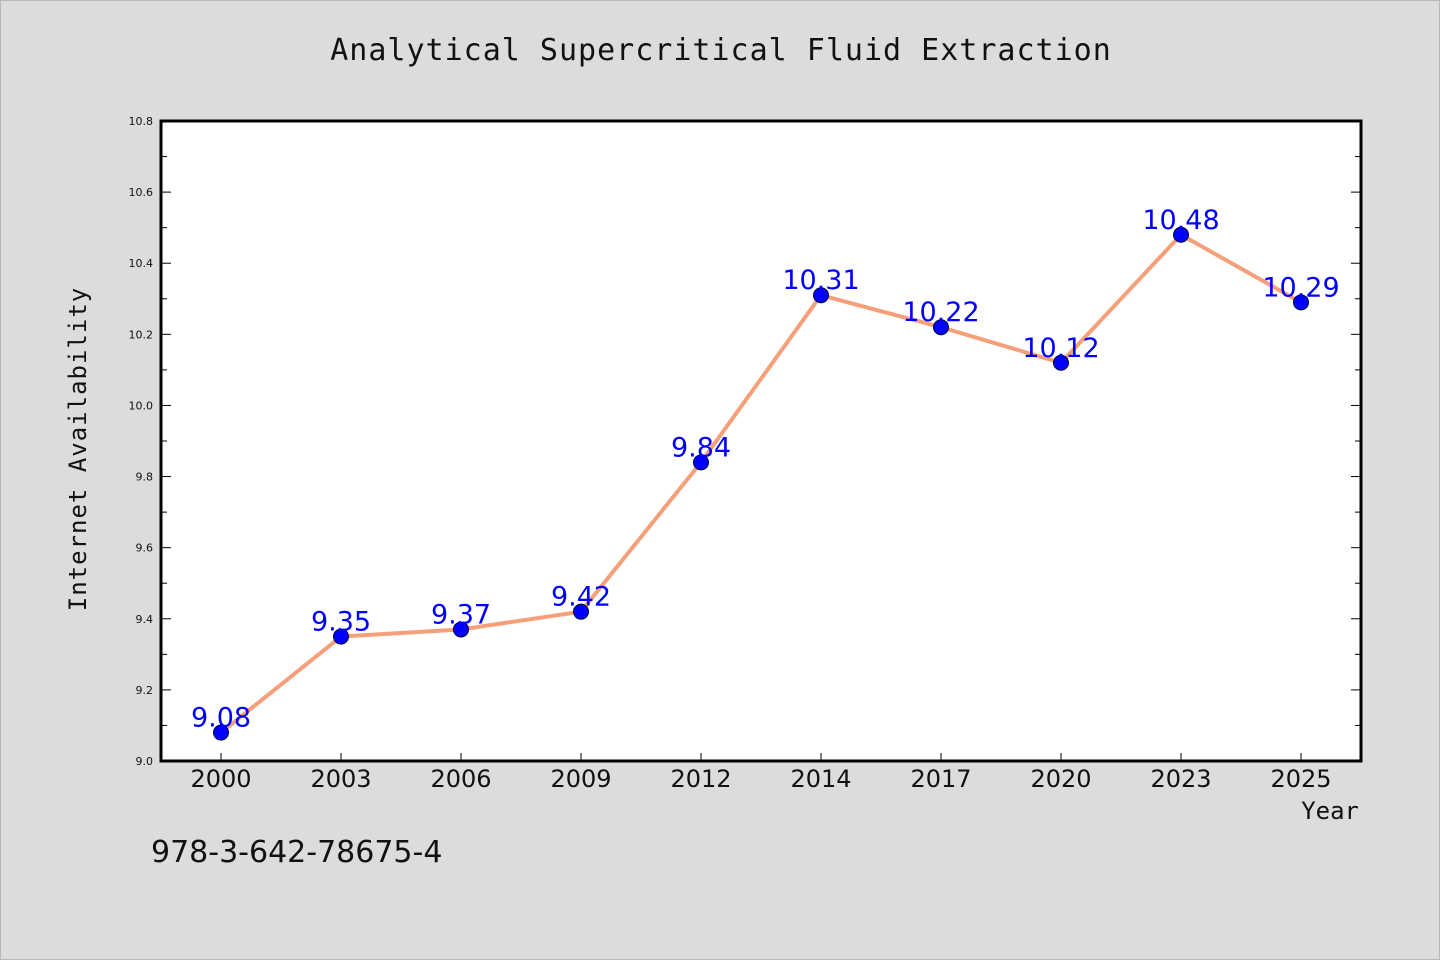 The image size is (1440, 960). What do you see at coordinates (297, 852) in the screenshot?
I see `isbn-label: 978-3-642-78675-4` at bounding box center [297, 852].